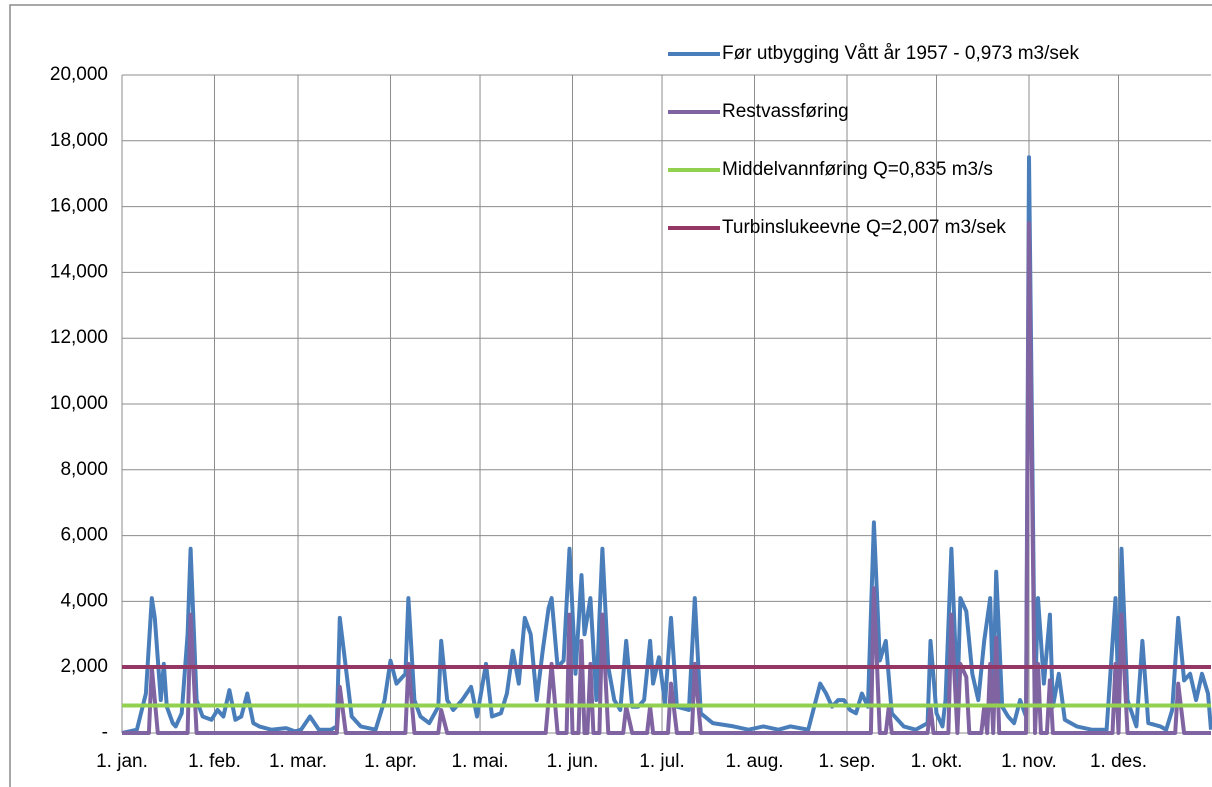 The height and width of the screenshot is (787, 1212). Describe the element at coordinates (864, 227) in the screenshot. I see `legend-label: Turbinslukeevne Q=2,007 m3/sek` at that location.